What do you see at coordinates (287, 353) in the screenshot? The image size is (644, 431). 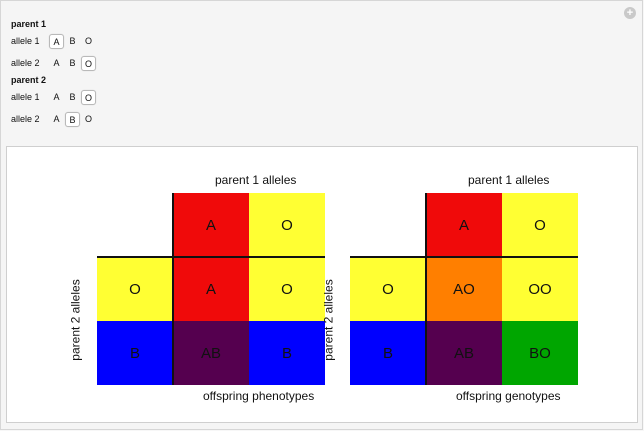 I see `offspring-cell: B` at bounding box center [287, 353].